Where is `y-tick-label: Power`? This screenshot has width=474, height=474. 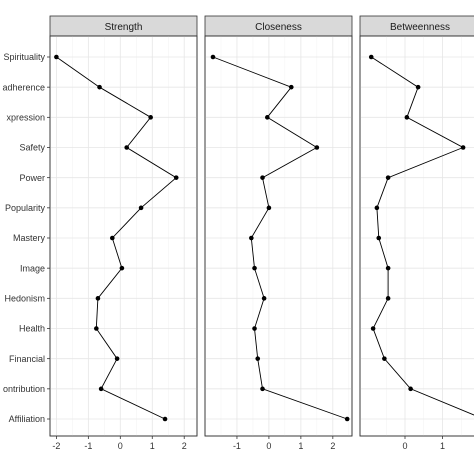 y-tick-label: Power is located at coordinates (32, 178).